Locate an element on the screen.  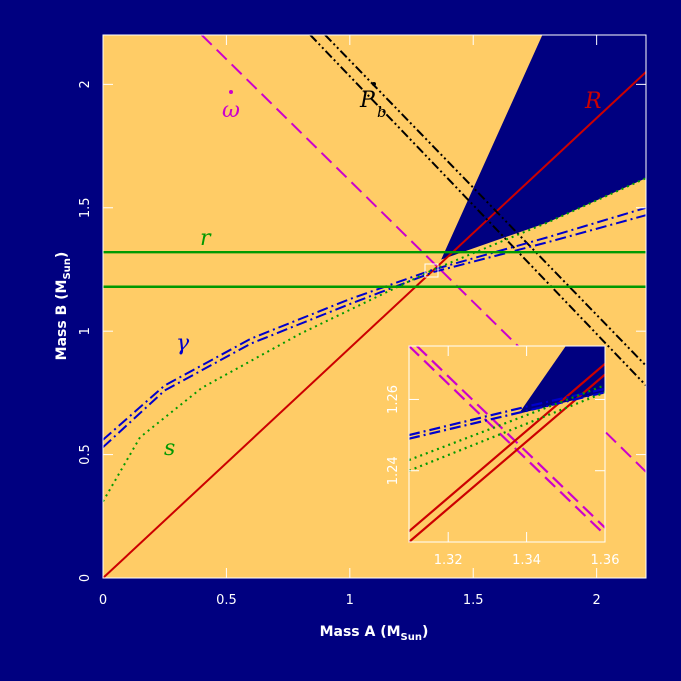
label-R: R is located at coordinates (593, 101).